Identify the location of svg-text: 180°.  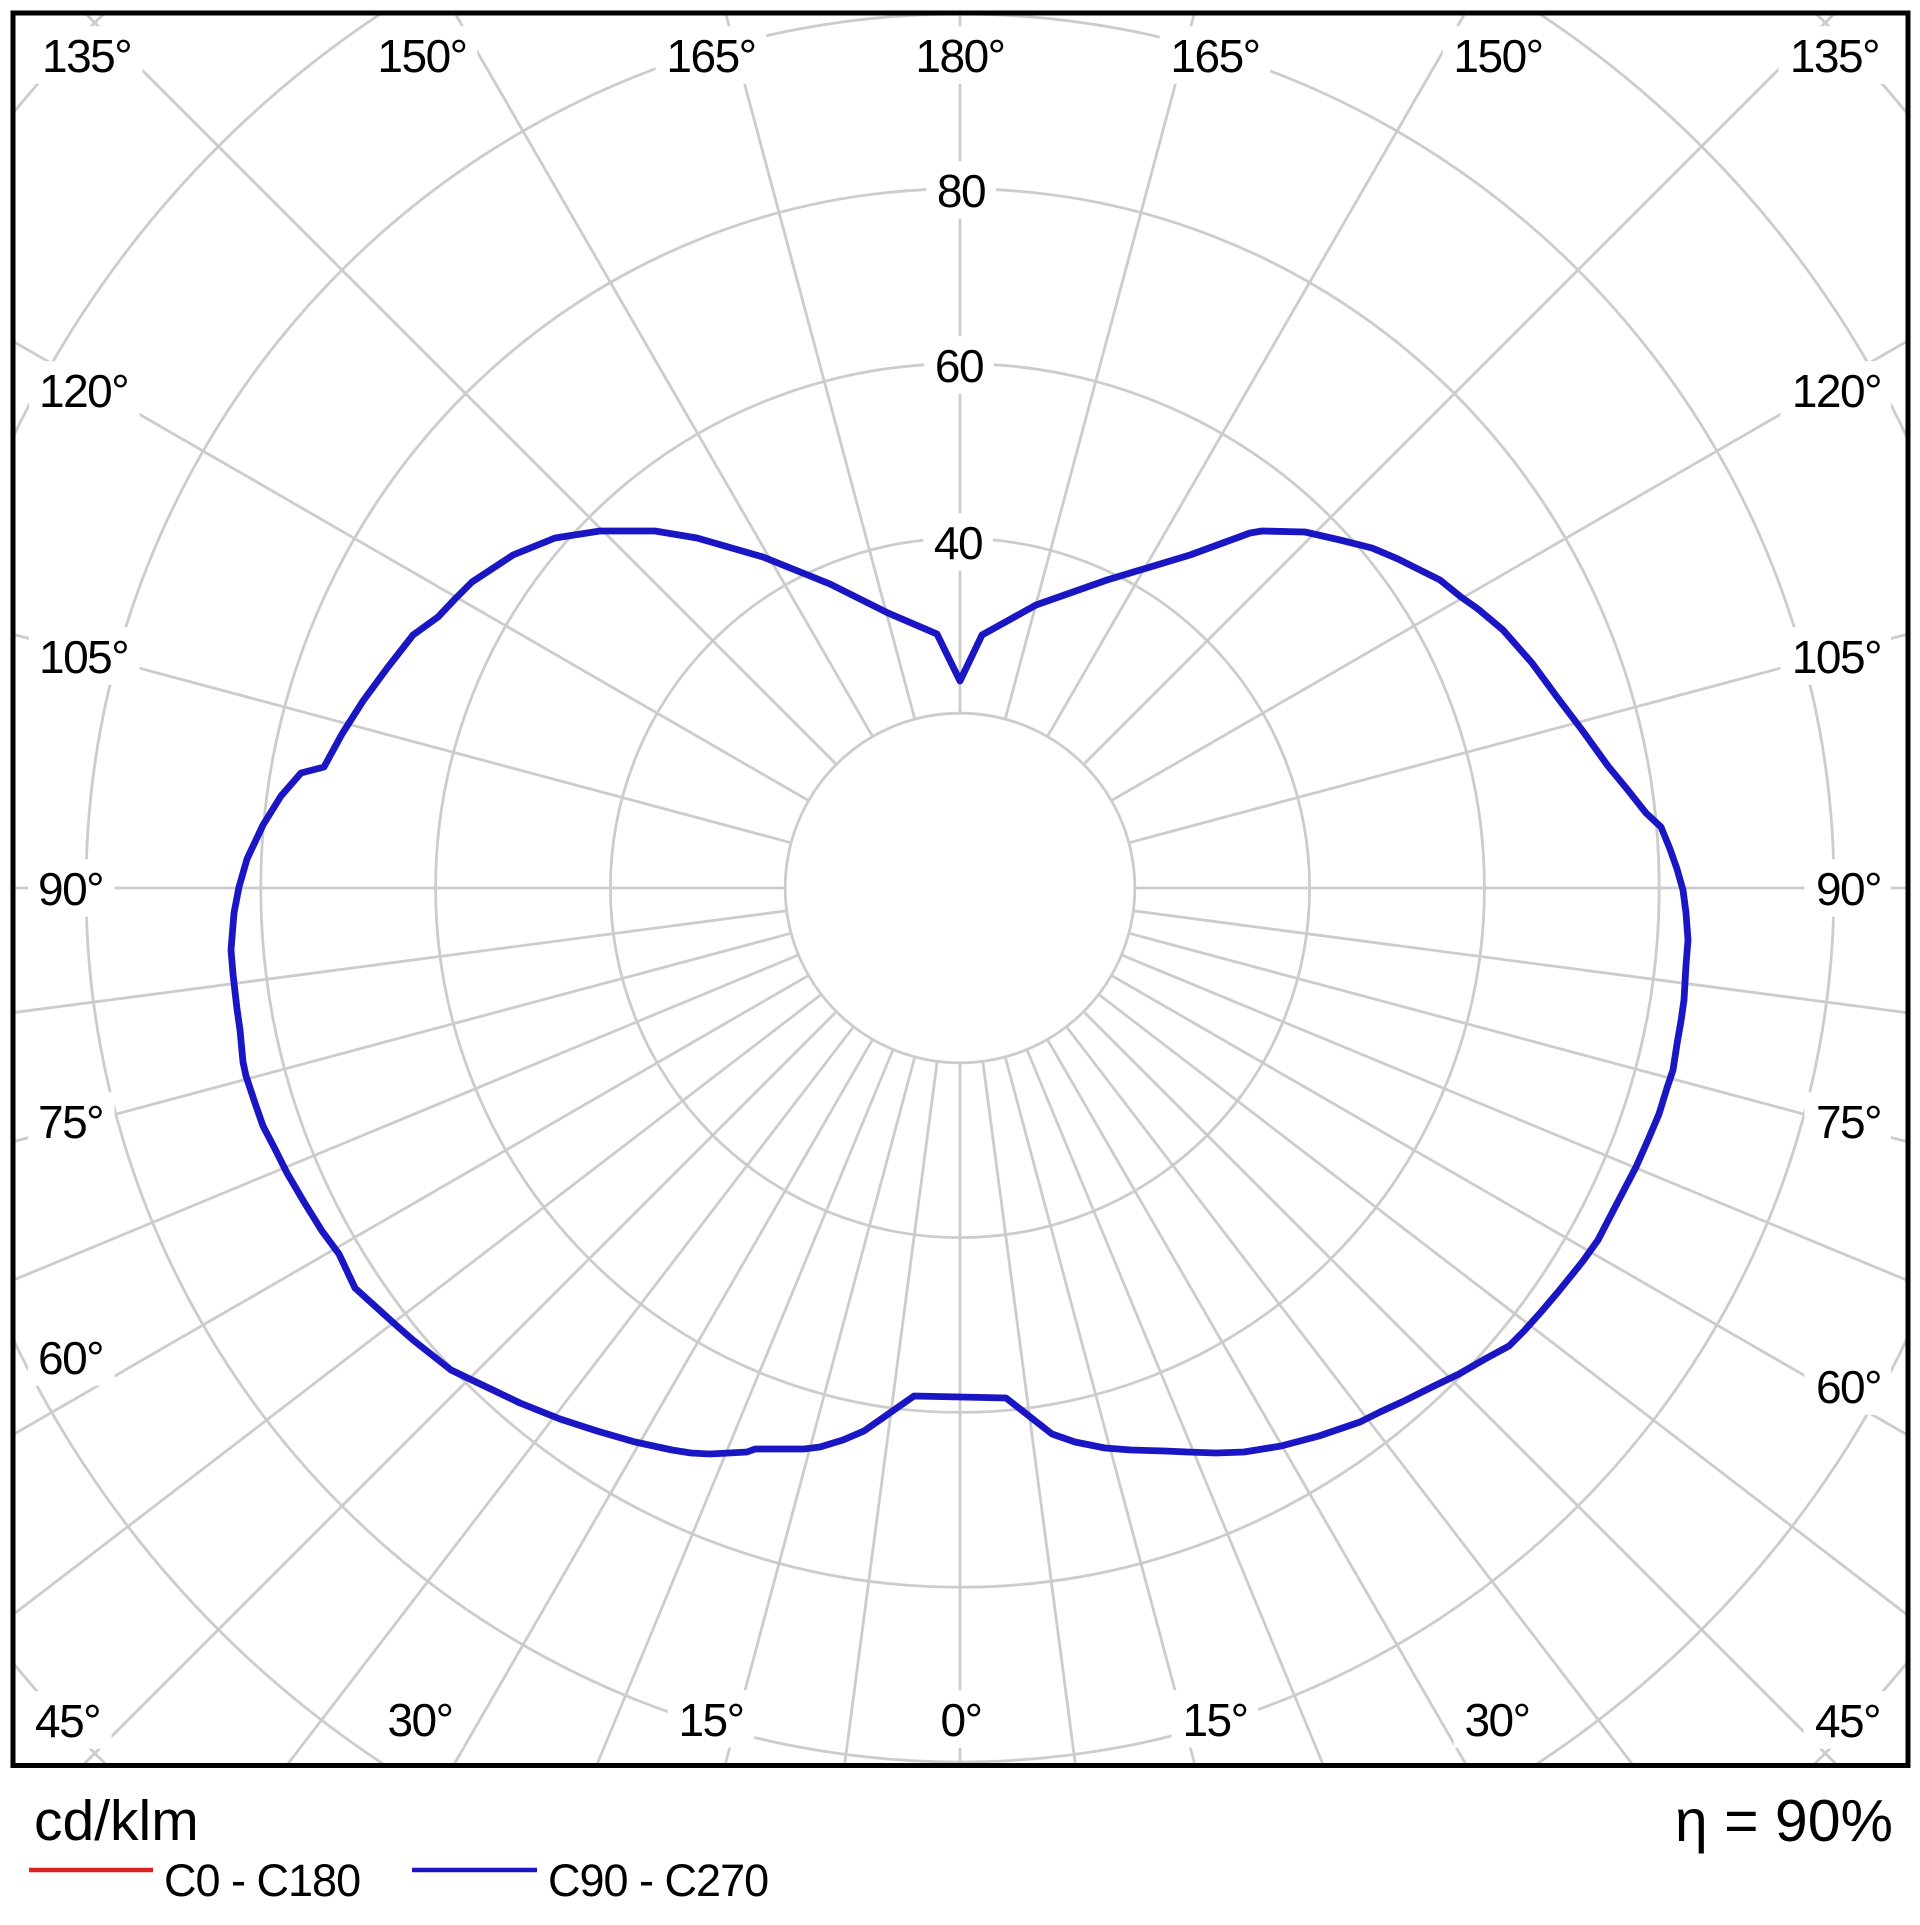
(959, 56).